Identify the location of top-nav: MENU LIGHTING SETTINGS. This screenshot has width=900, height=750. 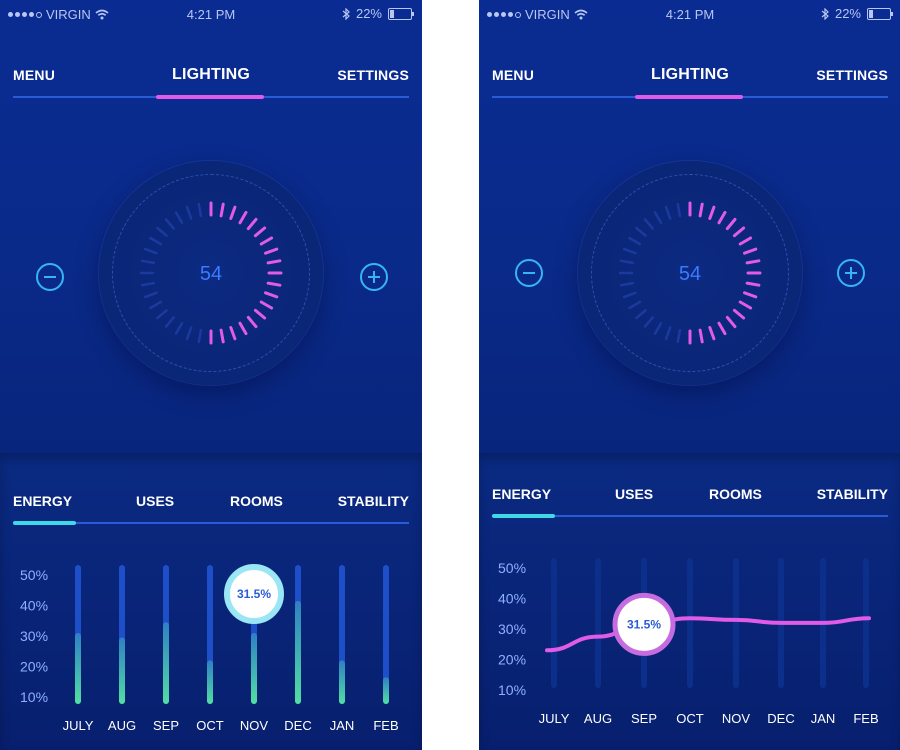
(211, 84).